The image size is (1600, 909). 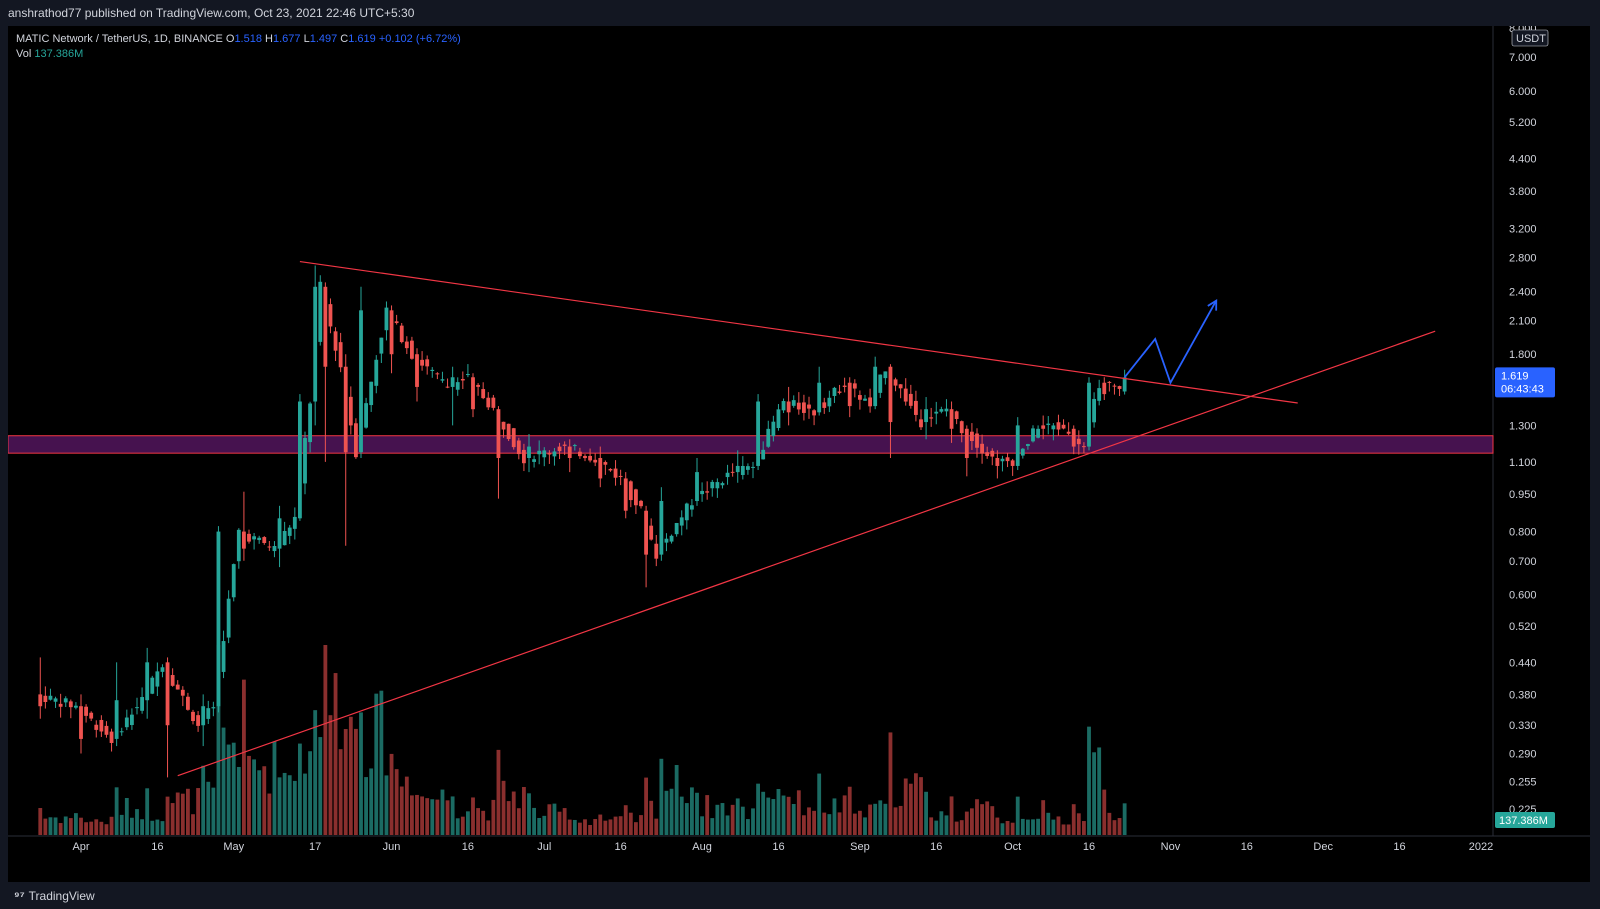 What do you see at coordinates (1530, 38) in the screenshot?
I see `currency-badge` at bounding box center [1530, 38].